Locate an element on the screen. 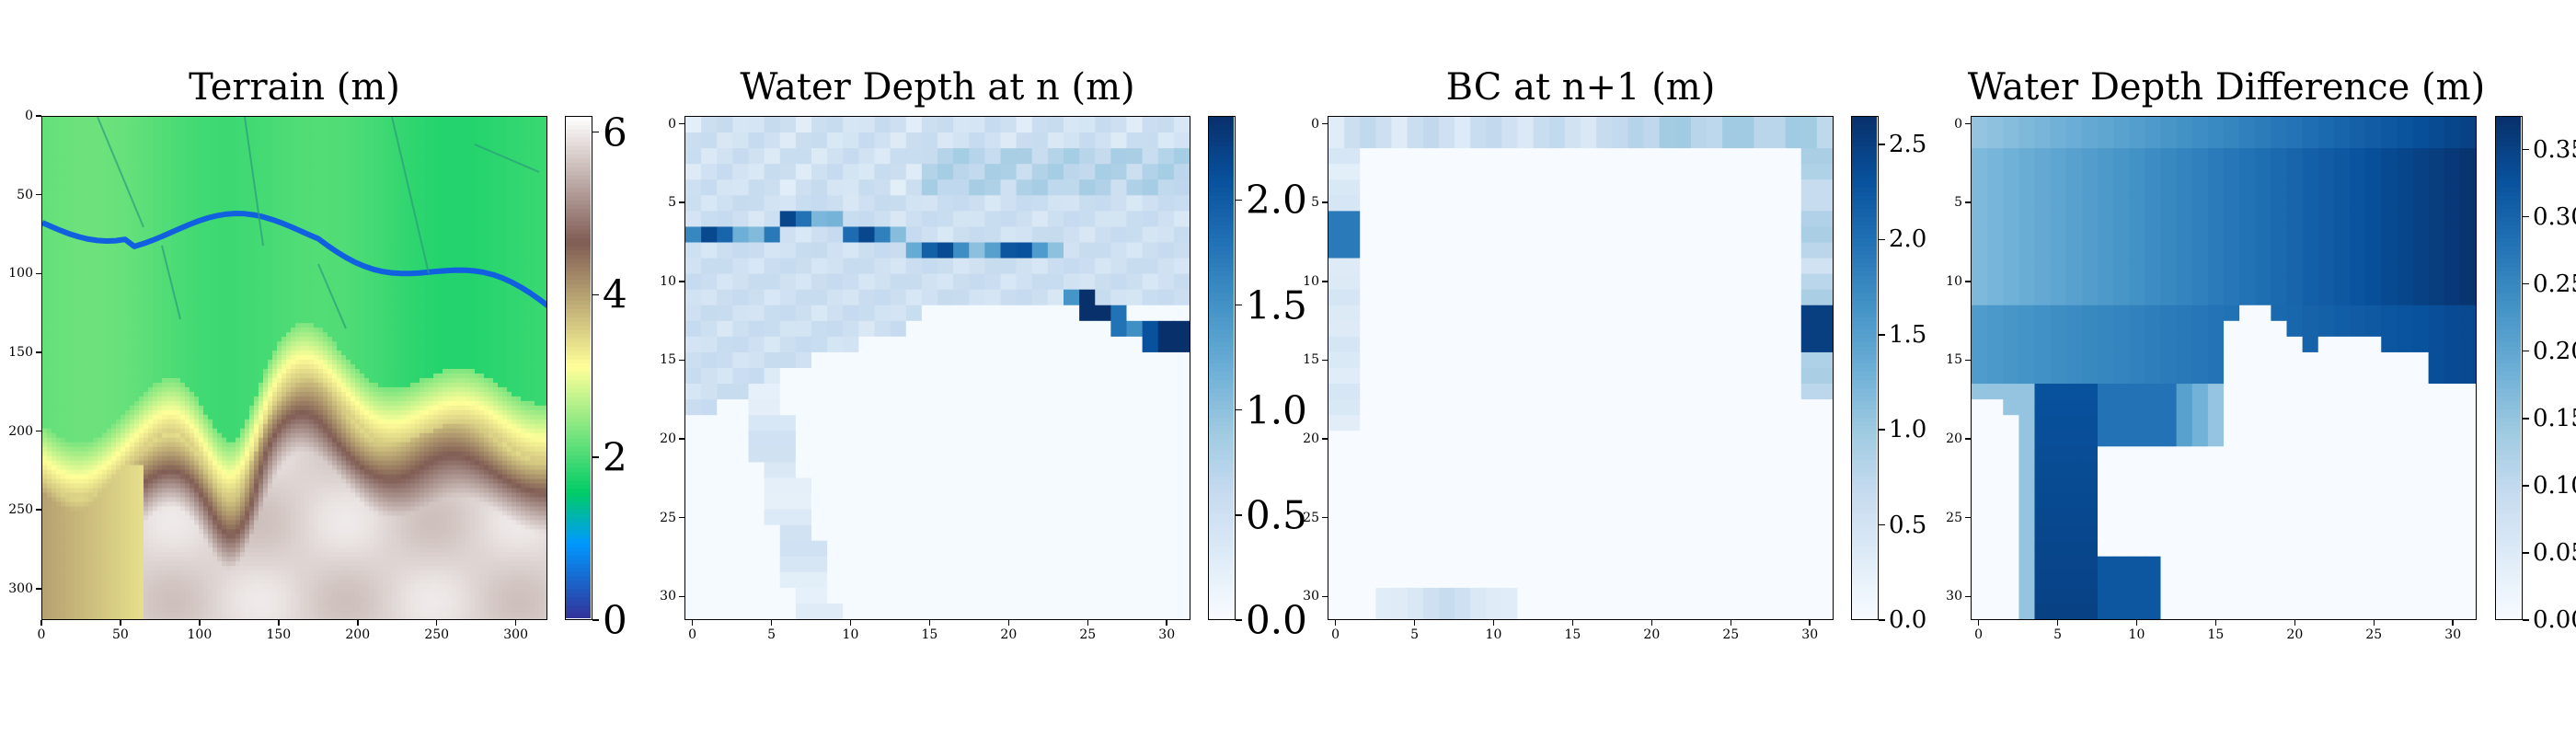 Image resolution: width=2576 pixels, height=736 pixels. colorbar-tick-label: 0.10 is located at coordinates (2554, 485).